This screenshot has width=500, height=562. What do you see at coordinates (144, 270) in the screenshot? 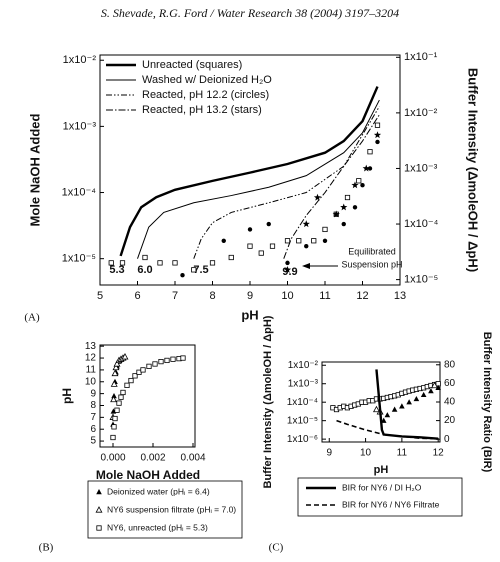
I see `annotation: 6.0` at bounding box center [144, 270].